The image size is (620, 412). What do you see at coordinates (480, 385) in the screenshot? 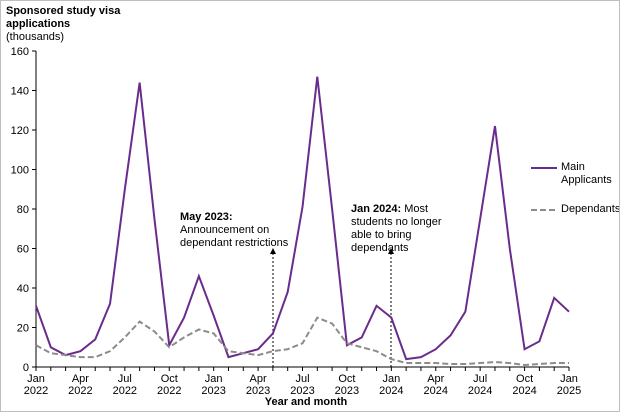
I see `x-tick-label: Jul 2024` at bounding box center [480, 385].